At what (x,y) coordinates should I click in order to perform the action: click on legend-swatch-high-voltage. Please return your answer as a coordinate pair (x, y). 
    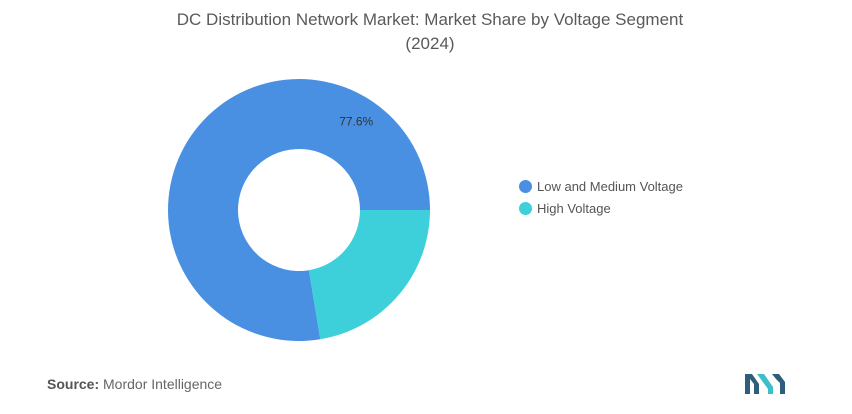
    Looking at the image, I should click on (525, 208).